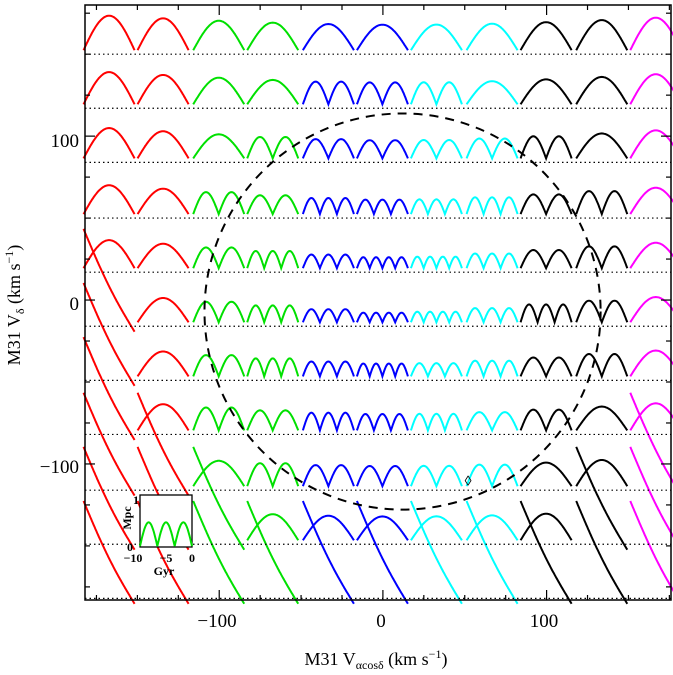 This screenshot has height=675, width=673. I want to click on inset-curve, so click(166, 534).